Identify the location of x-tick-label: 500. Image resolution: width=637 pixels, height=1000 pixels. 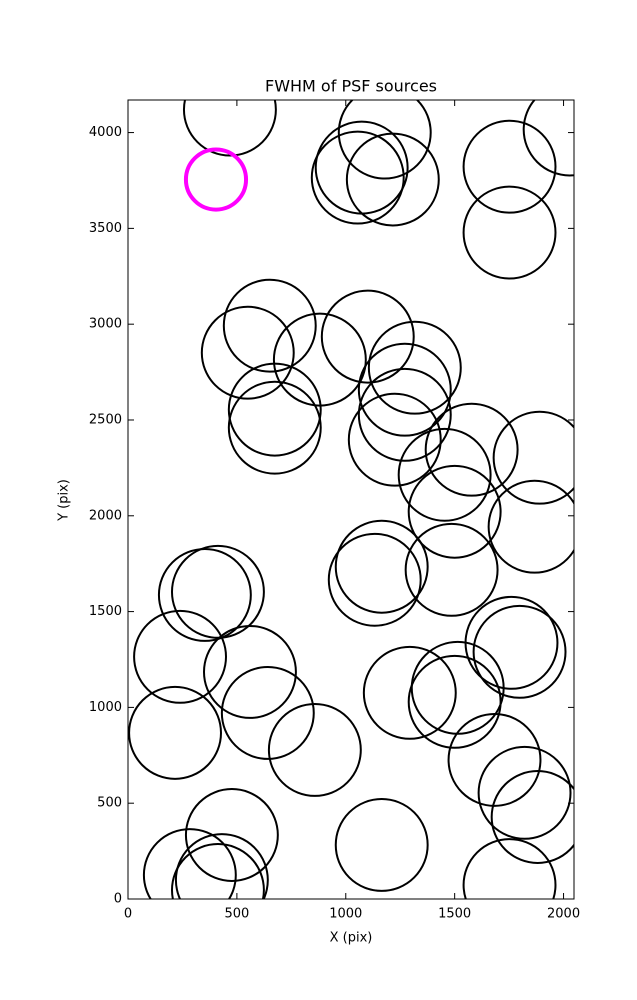
(236, 914).